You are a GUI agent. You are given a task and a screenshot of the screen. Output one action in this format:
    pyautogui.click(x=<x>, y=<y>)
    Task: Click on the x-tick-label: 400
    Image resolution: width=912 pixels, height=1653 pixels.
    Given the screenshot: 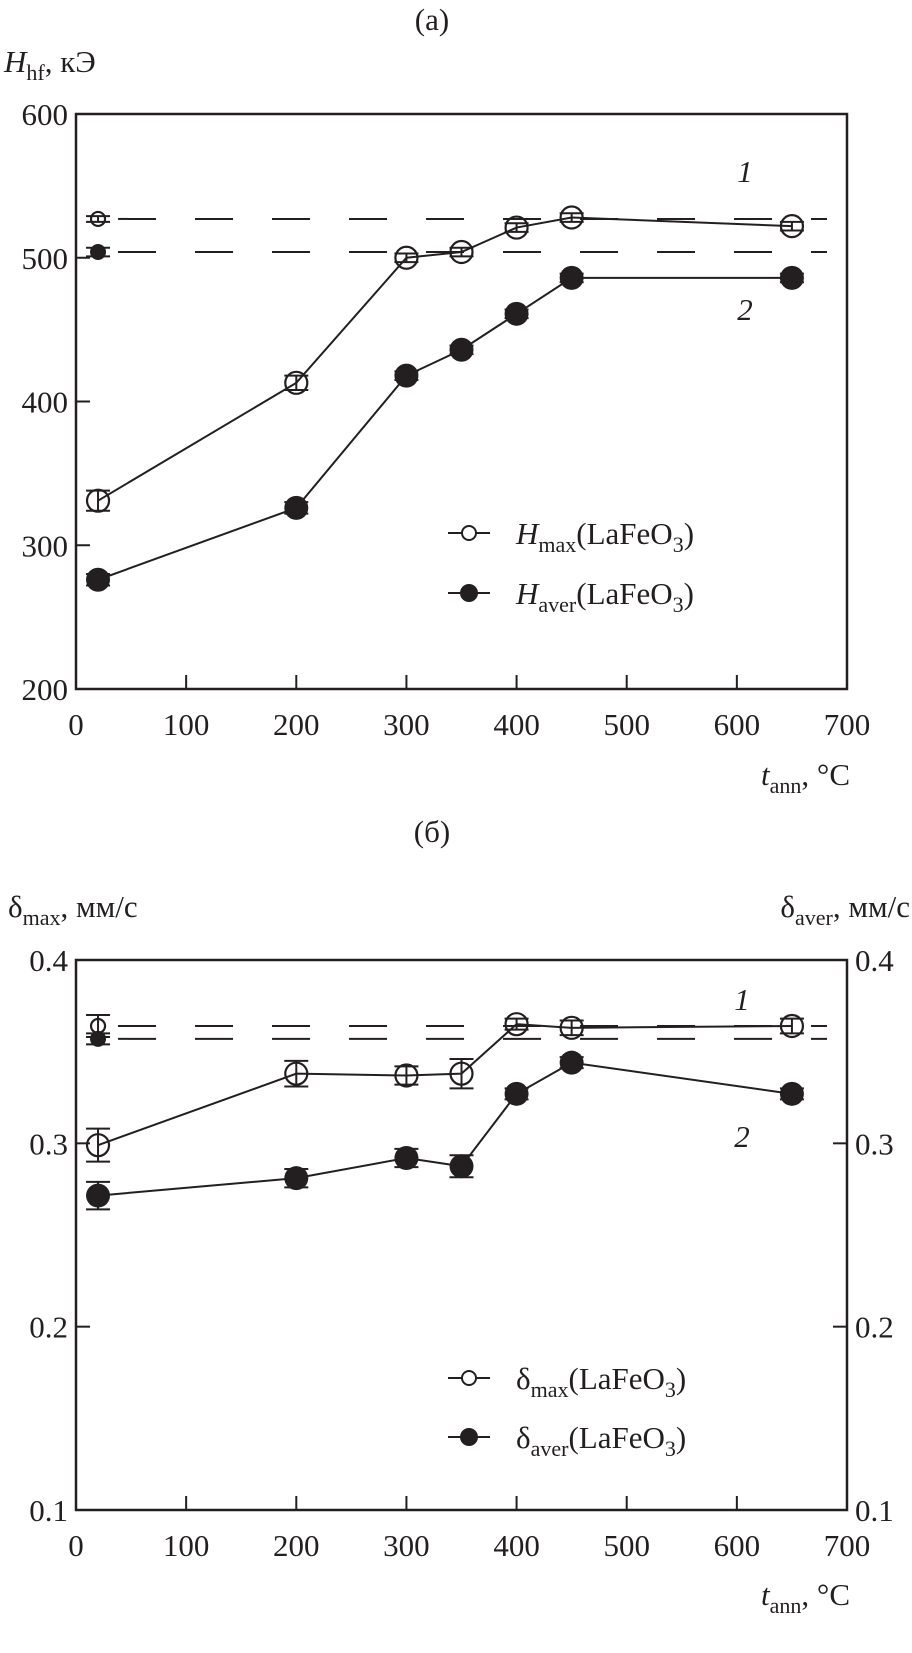 What is the action you would take?
    pyautogui.click(x=516, y=724)
    